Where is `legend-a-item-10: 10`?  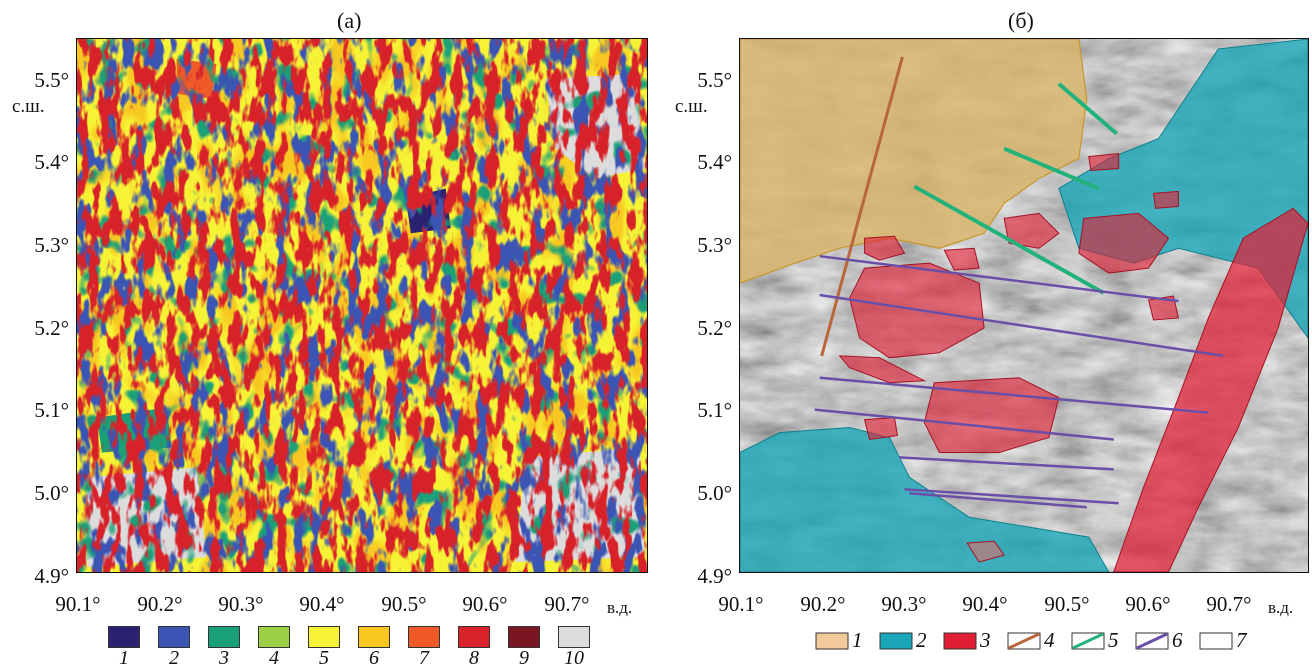 legend-a-item-10: 10 is located at coordinates (576, 647).